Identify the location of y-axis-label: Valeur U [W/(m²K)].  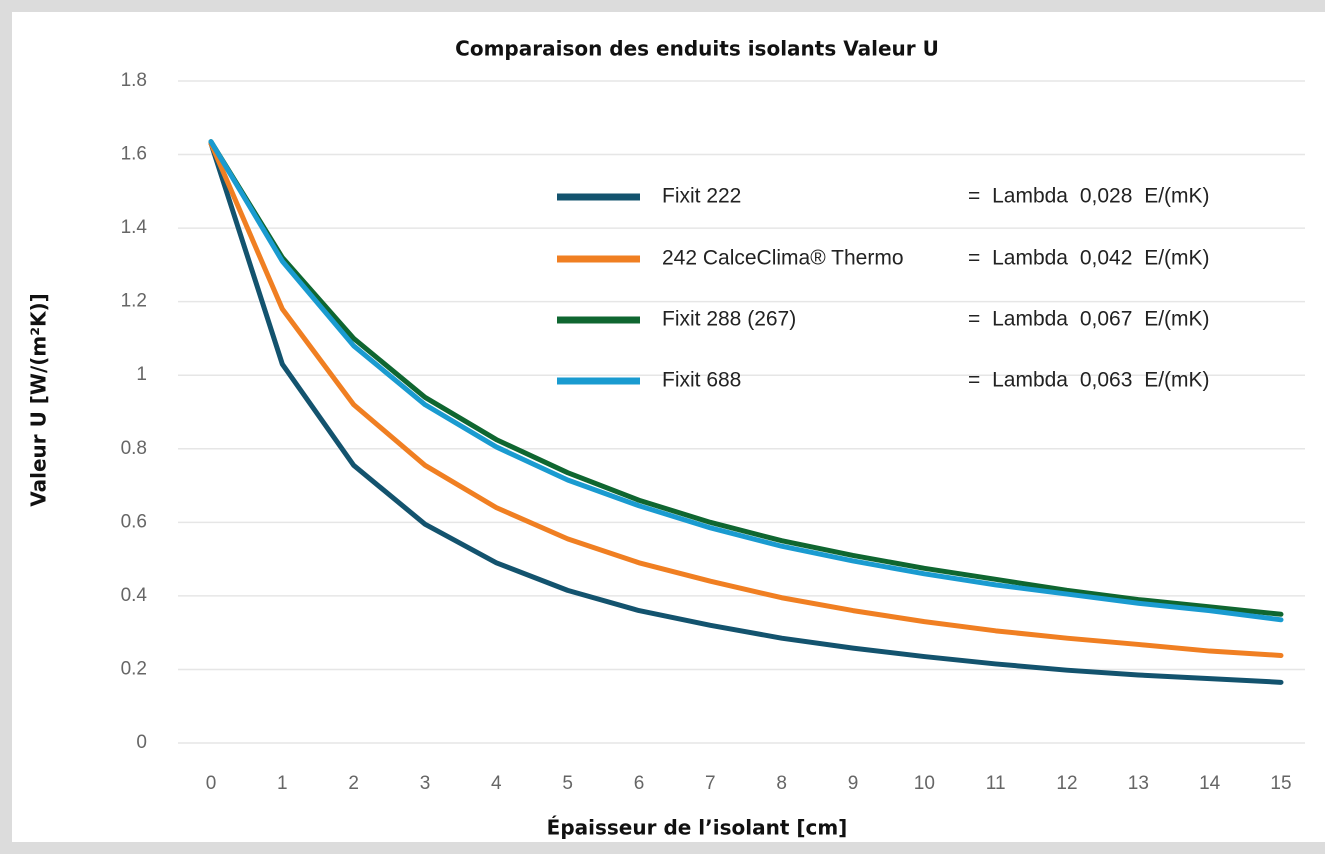
(39, 400).